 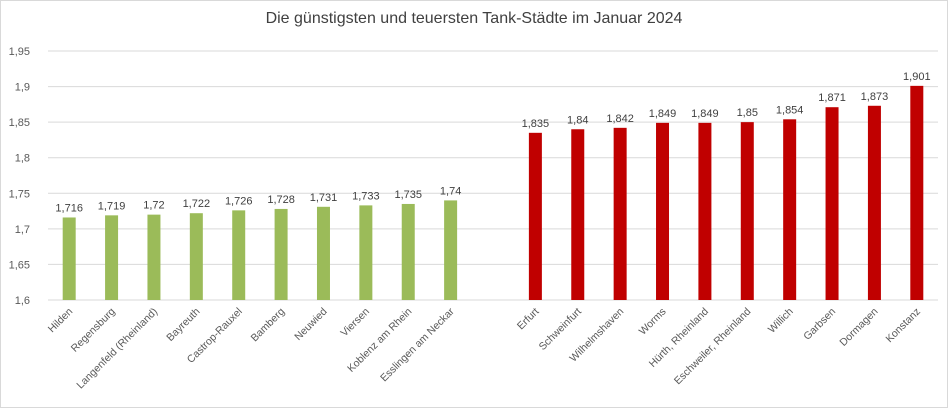 I want to click on data-label: 1,84, so click(x=577, y=120).